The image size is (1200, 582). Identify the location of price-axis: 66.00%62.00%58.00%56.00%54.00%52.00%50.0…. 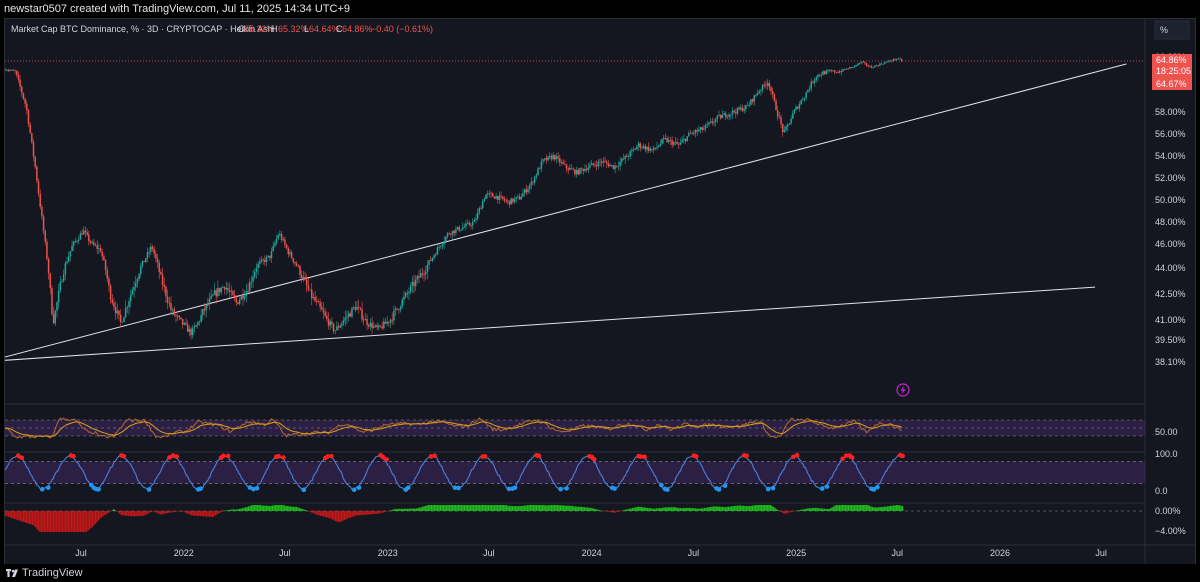
(1170, 294).